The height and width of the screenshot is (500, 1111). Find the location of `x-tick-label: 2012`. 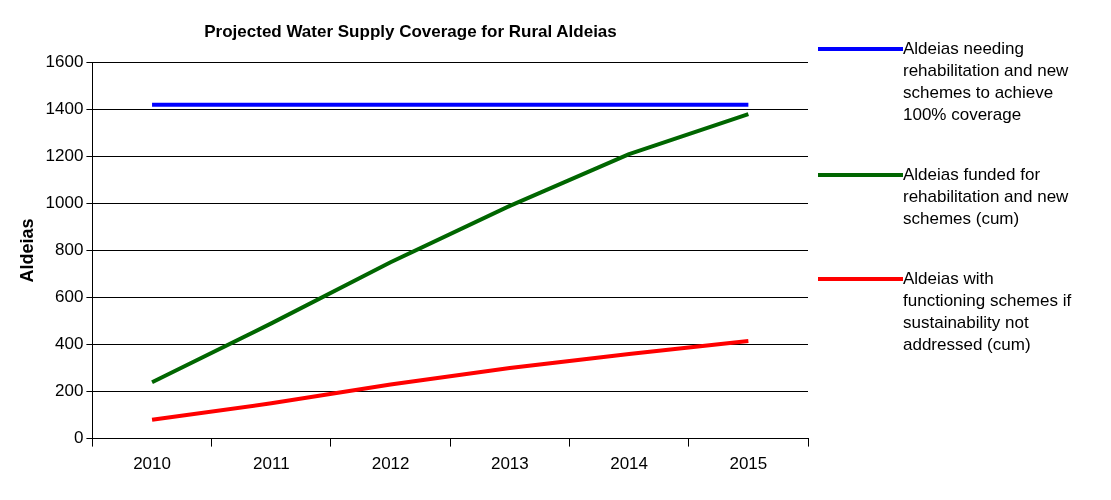

x-tick-label: 2012 is located at coordinates (390, 464).